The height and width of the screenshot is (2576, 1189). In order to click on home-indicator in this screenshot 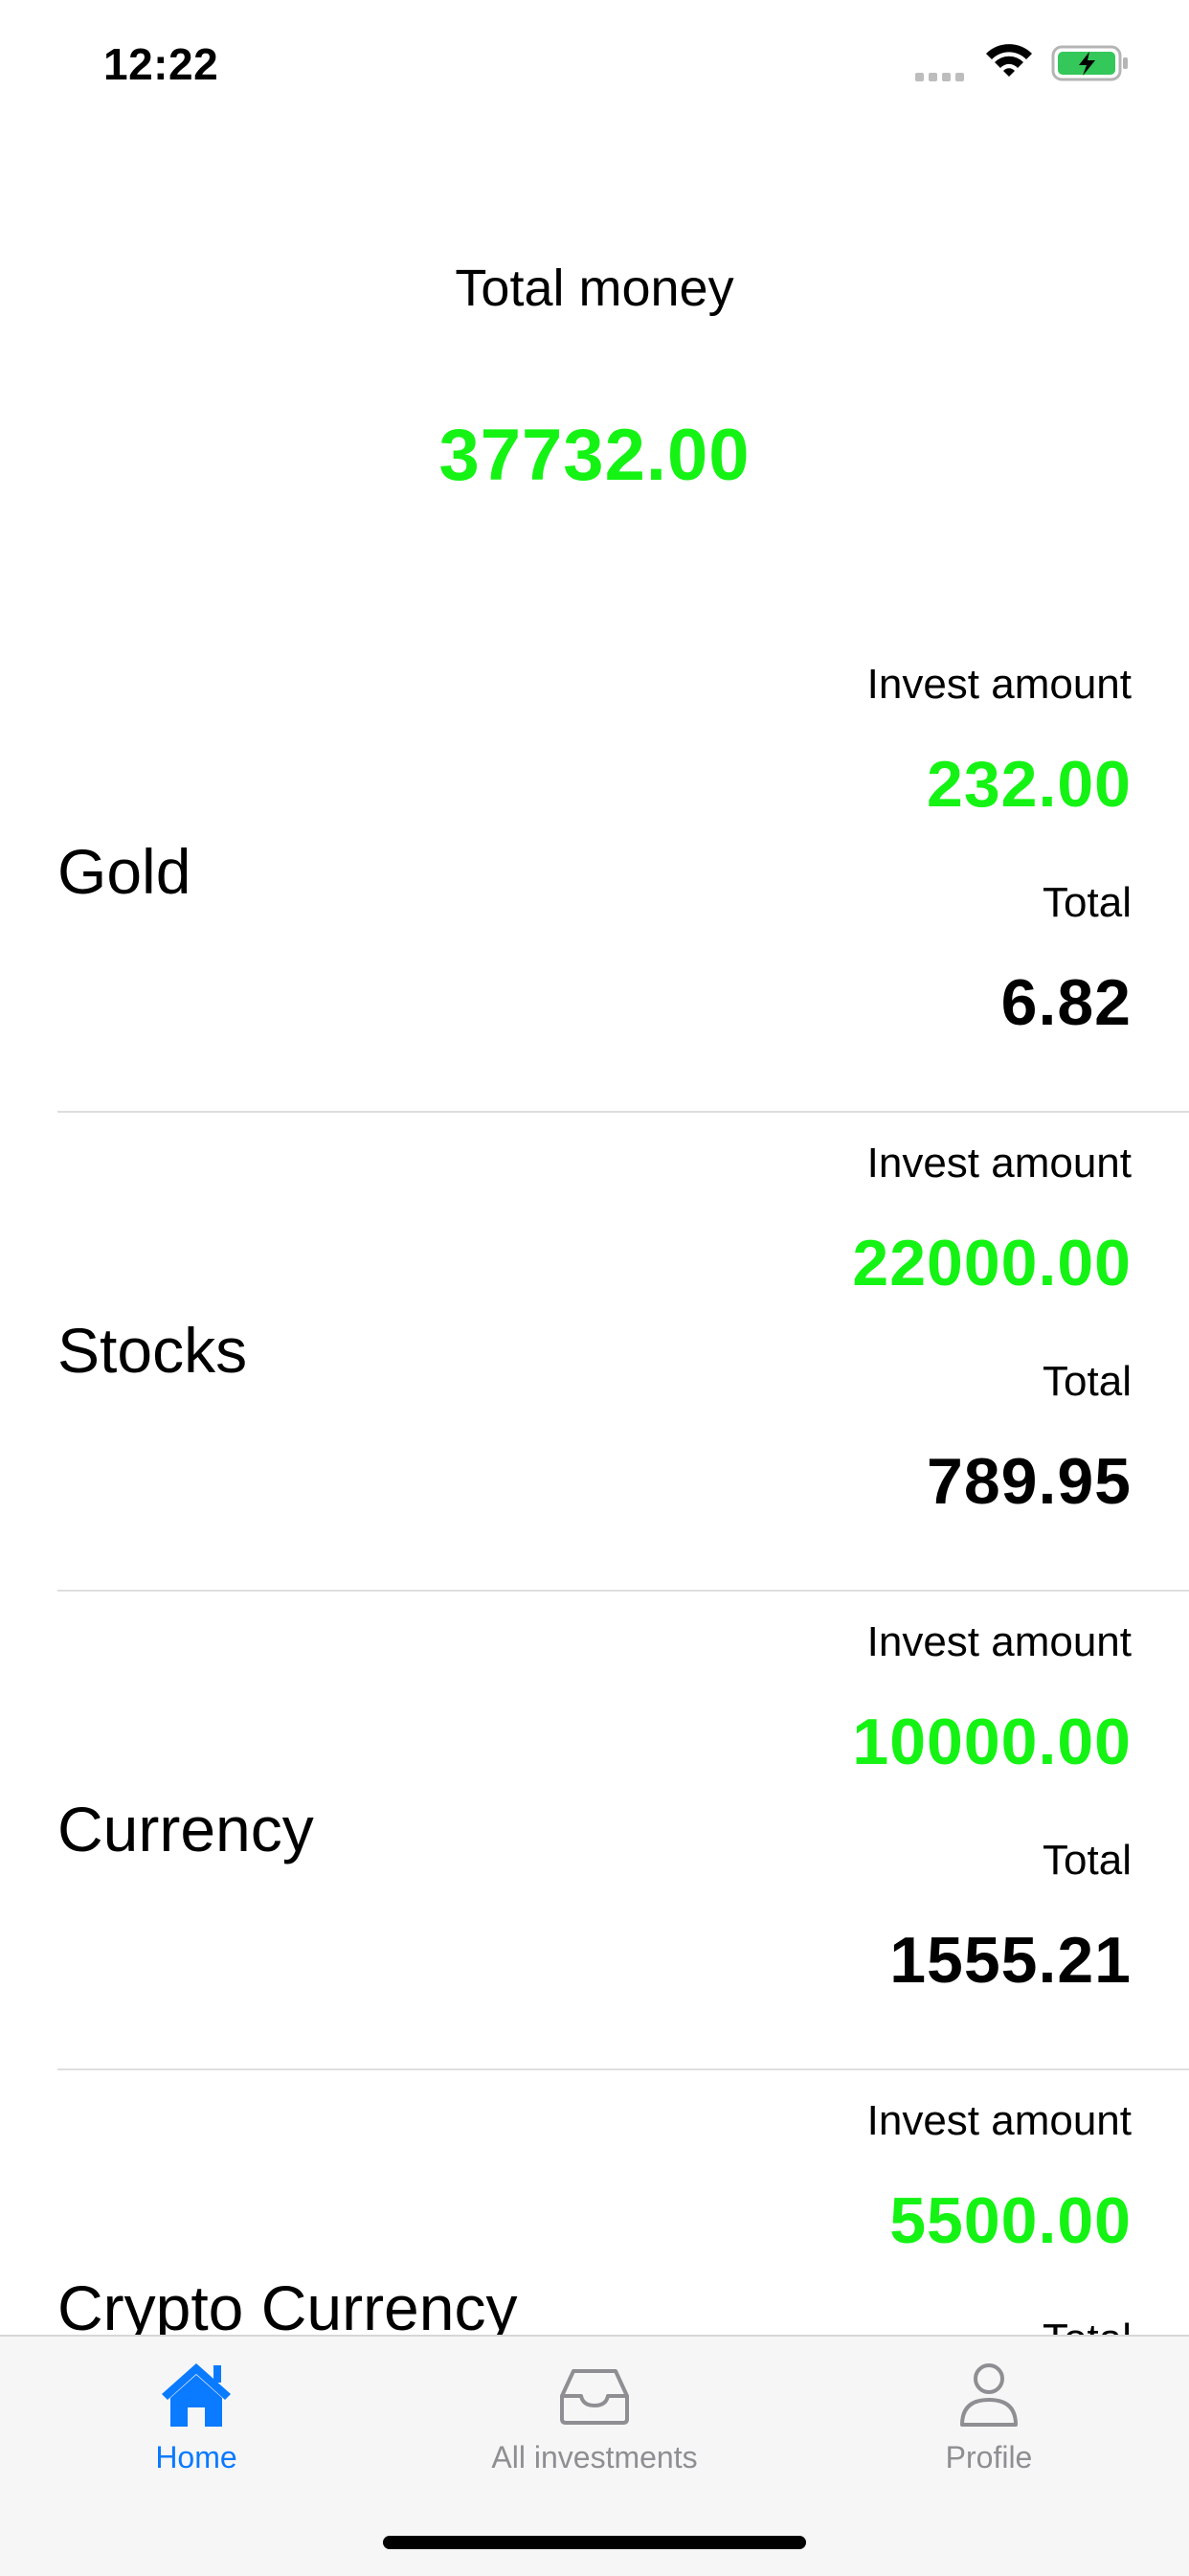, I will do `click(594, 2542)`.